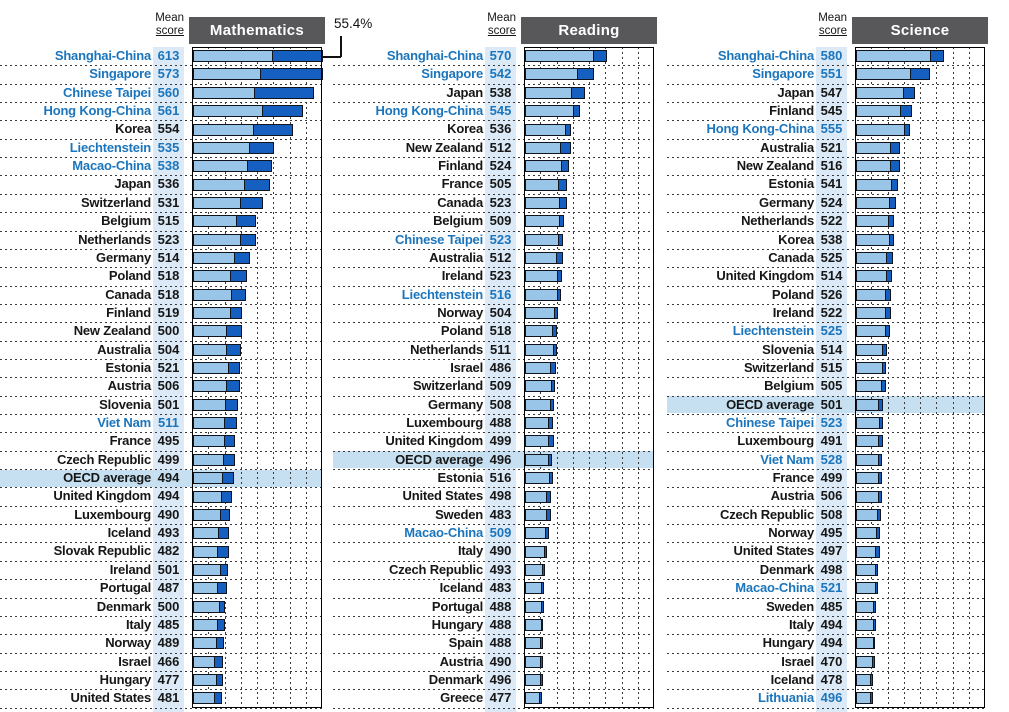 This screenshot has height=712, width=1009. I want to click on country-label: Norway, so click(128, 643).